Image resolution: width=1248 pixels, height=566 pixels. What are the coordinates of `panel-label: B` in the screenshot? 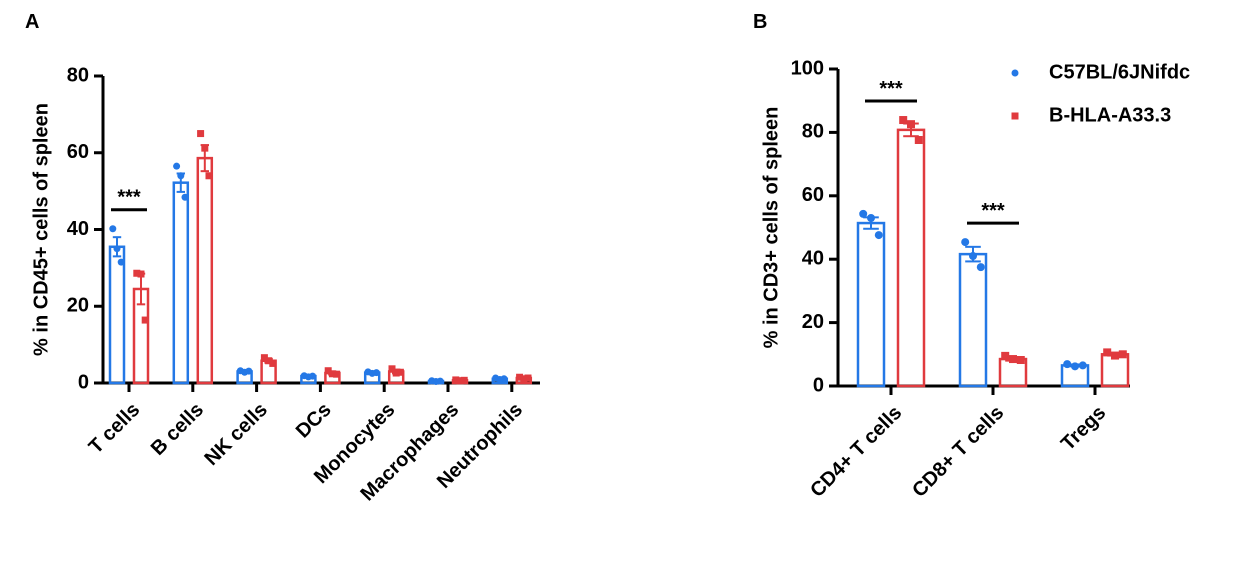 It's located at (760, 22).